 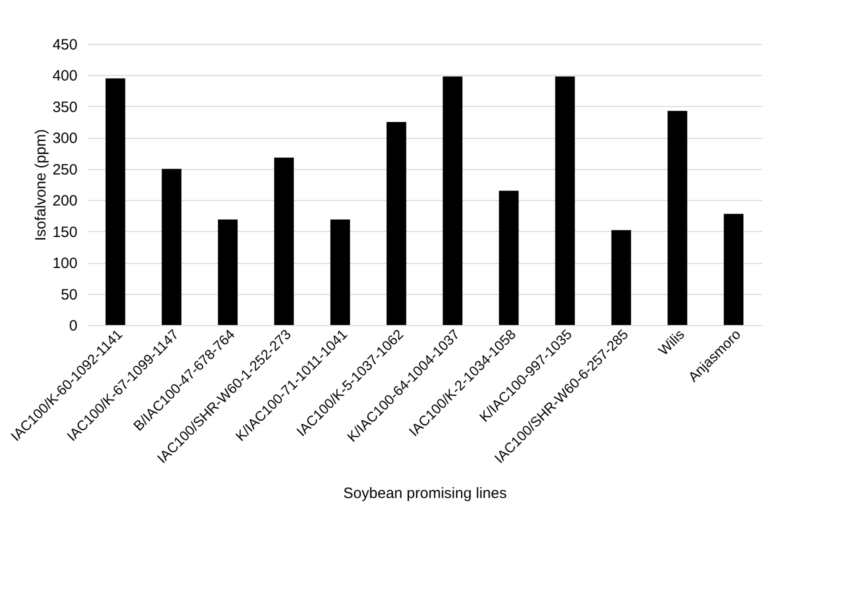 I want to click on y-tick-label: 250, so click(x=65, y=169).